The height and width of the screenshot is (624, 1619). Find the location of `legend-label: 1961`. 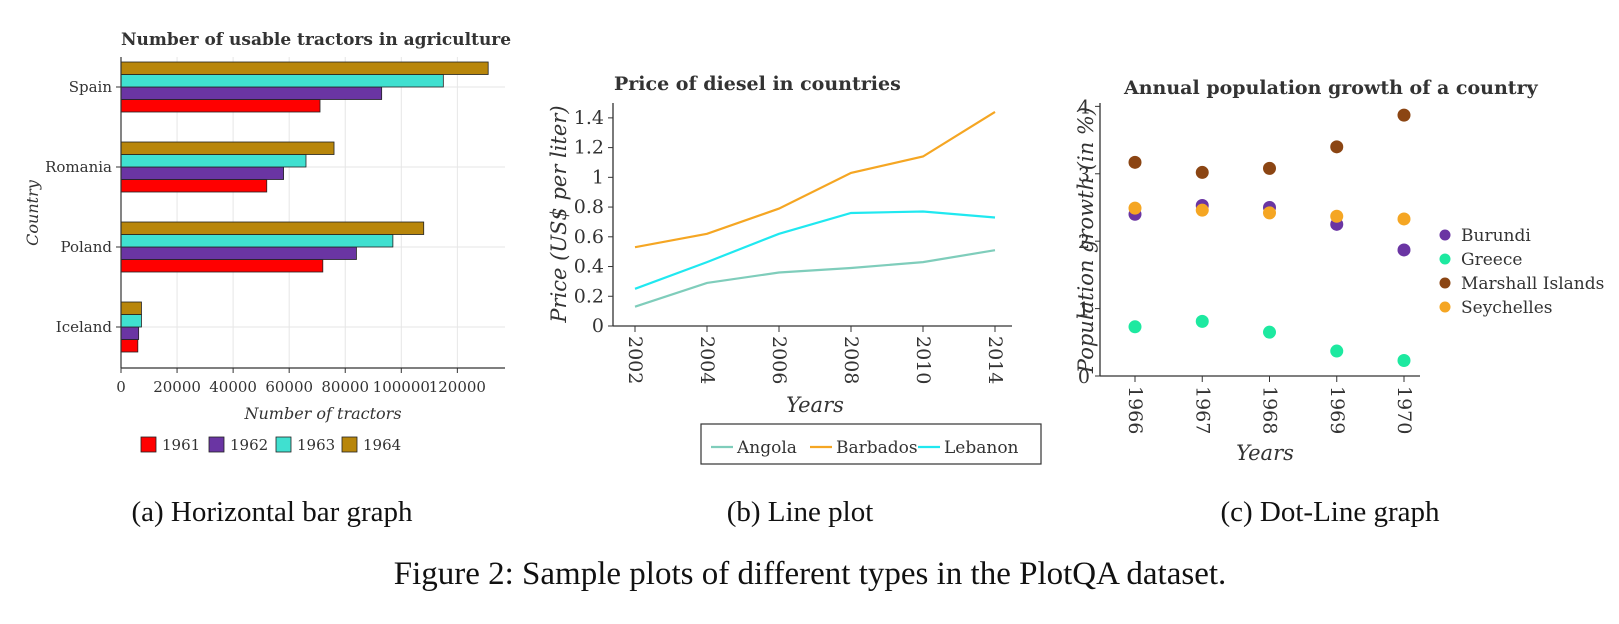

legend-label: 1961 is located at coordinates (181, 445).